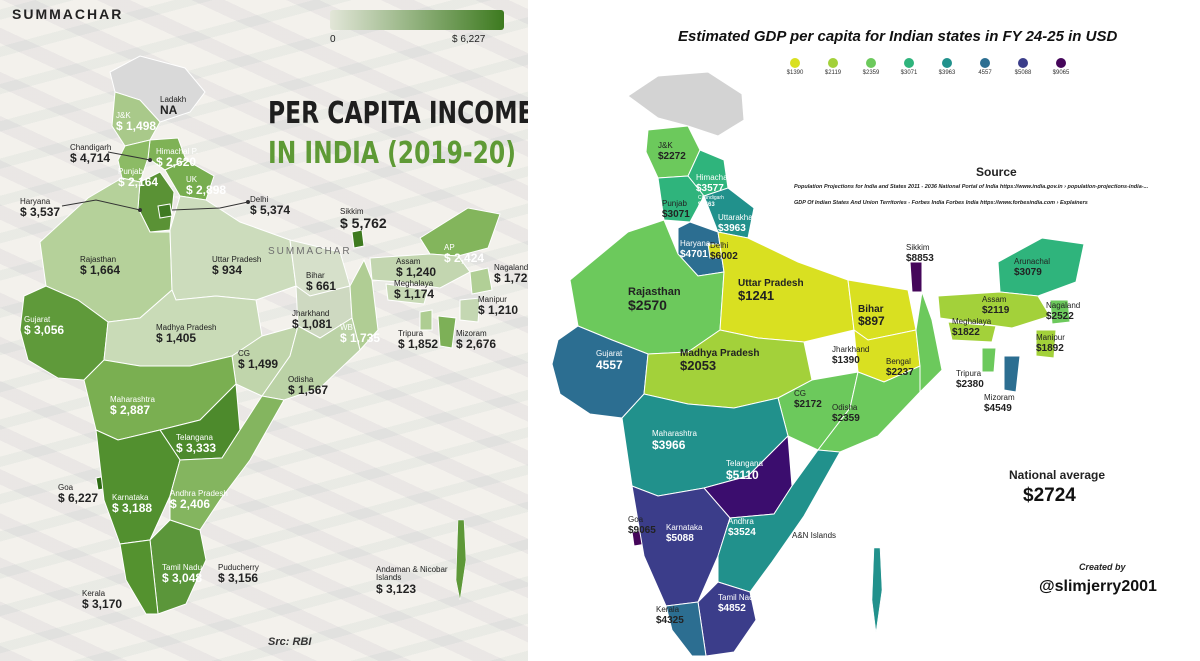  What do you see at coordinates (426, 320) in the screenshot?
I see `region-tripura` at bounding box center [426, 320].